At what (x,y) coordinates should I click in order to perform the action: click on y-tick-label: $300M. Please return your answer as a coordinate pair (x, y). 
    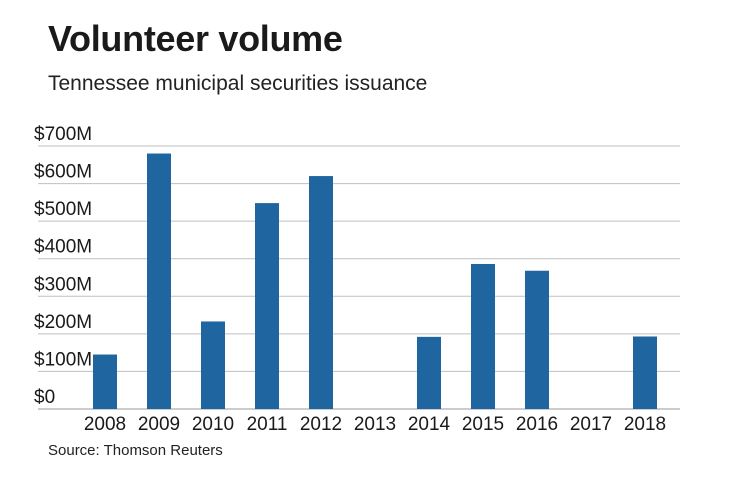
    Looking at the image, I should click on (63, 284).